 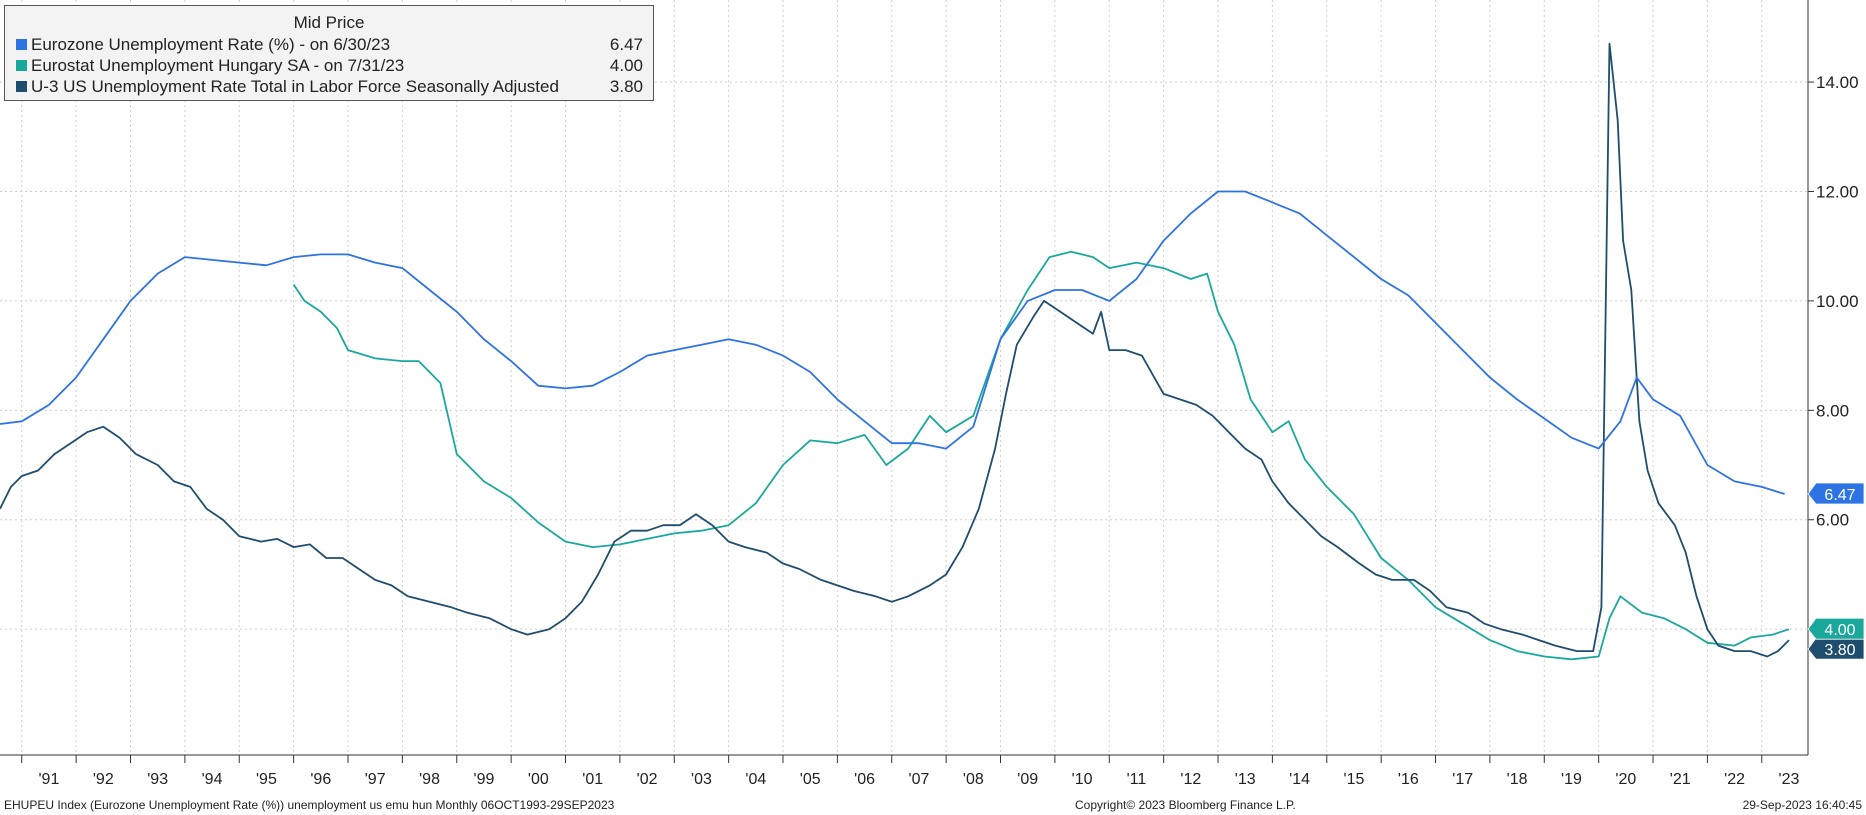 I want to click on x-tick-label: '96, so click(x=320, y=779).